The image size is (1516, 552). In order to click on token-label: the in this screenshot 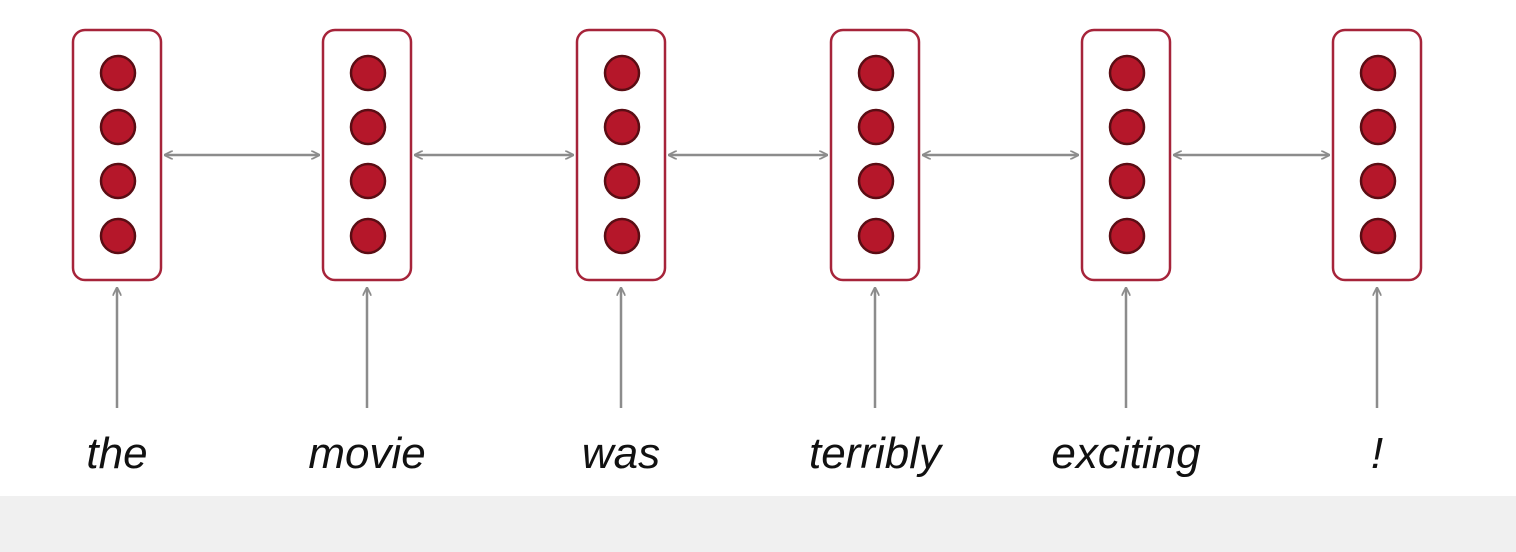, I will do `click(116, 453)`.